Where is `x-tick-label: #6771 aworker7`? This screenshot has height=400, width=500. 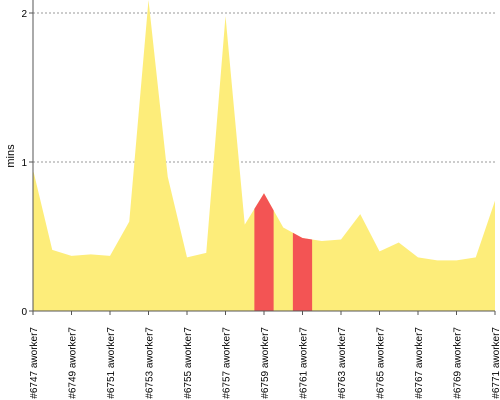 x-tick-label: #6771 aworker7 is located at coordinates (495, 363).